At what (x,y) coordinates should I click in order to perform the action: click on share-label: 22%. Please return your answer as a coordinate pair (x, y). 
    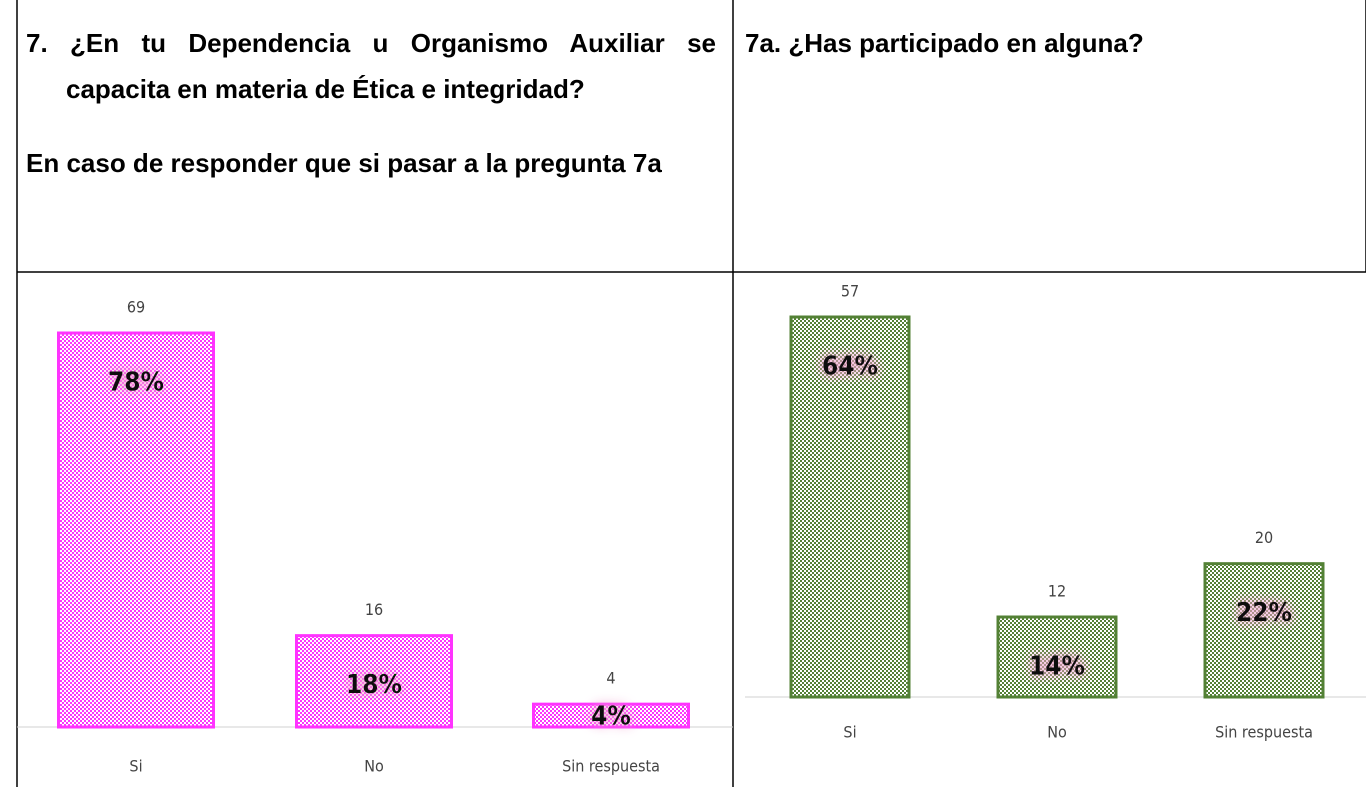
    Looking at the image, I should click on (1264, 613).